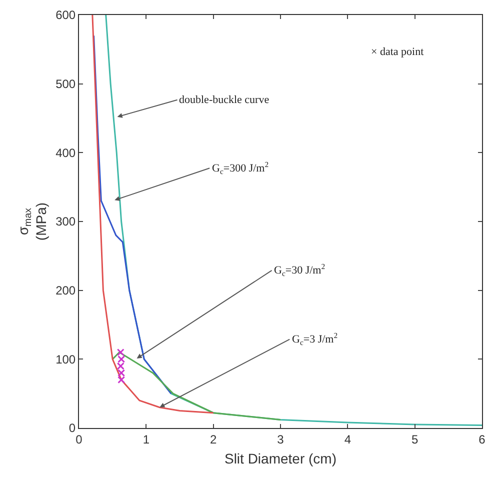 The height and width of the screenshot is (479, 492). I want to click on x-tick-label: 1, so click(146, 439).